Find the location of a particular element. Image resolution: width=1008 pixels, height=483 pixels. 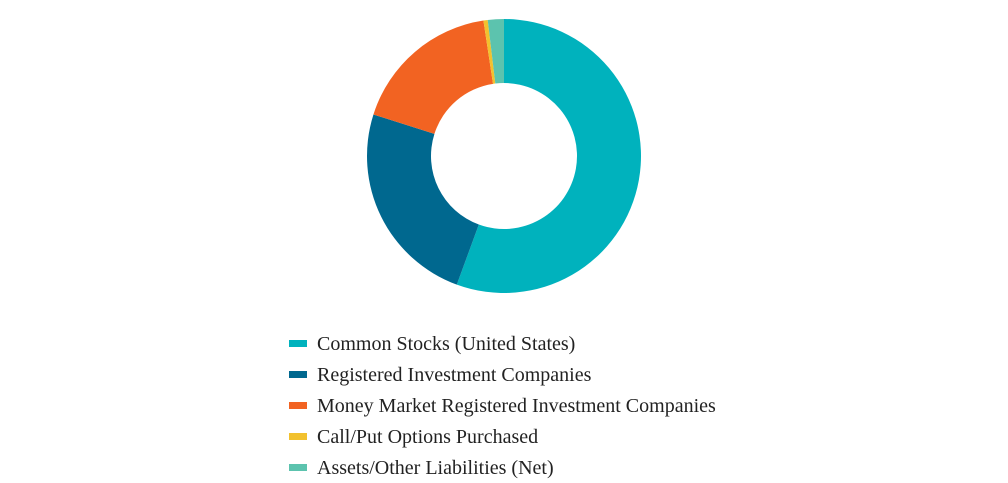

legend-swatch-call-put-options is located at coordinates (298, 436).